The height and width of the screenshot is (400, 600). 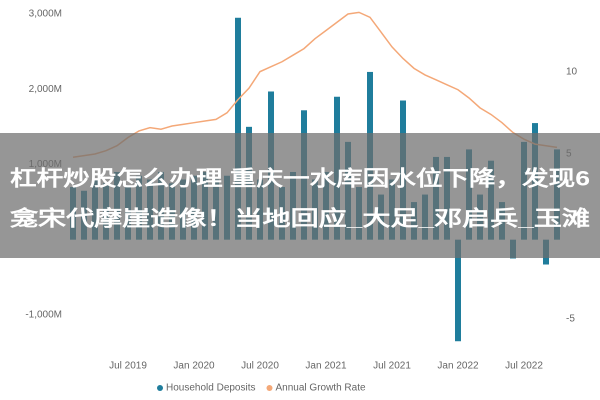 What do you see at coordinates (211, 388) in the screenshot?
I see `legend-label: Household Deposits` at bounding box center [211, 388].